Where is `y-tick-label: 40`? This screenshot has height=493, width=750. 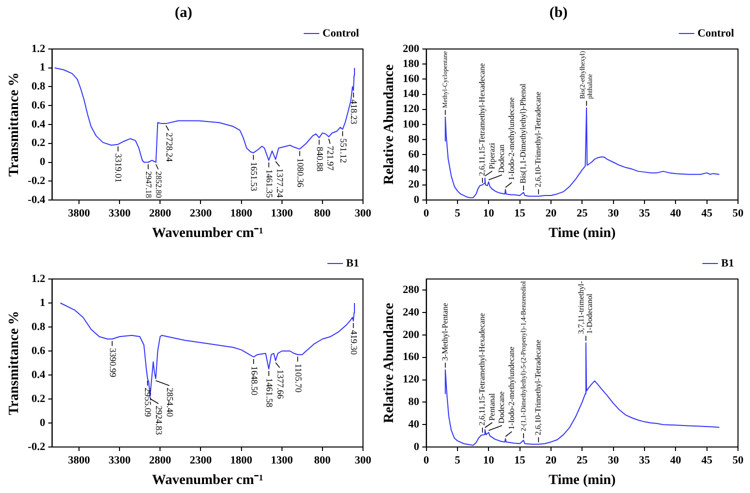 y-tick-label: 40 is located at coordinates (414, 424).